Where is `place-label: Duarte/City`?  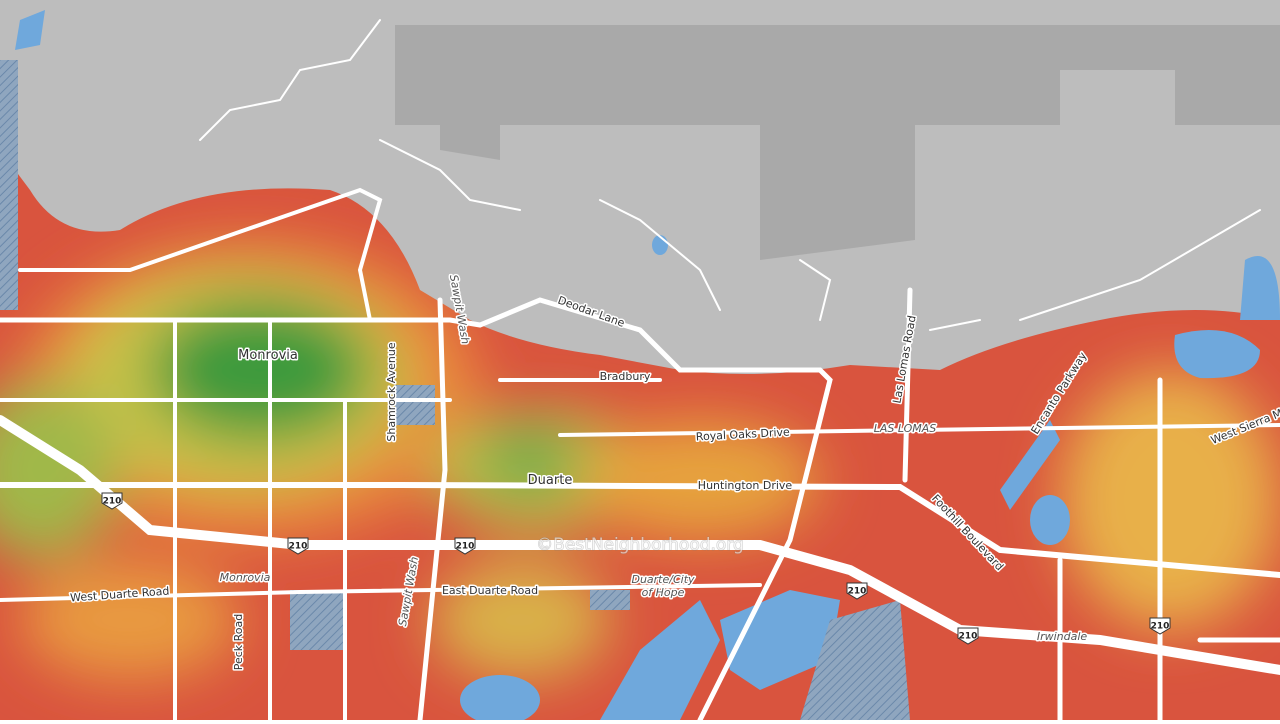
place-label: Duarte/City is located at coordinates (663, 579).